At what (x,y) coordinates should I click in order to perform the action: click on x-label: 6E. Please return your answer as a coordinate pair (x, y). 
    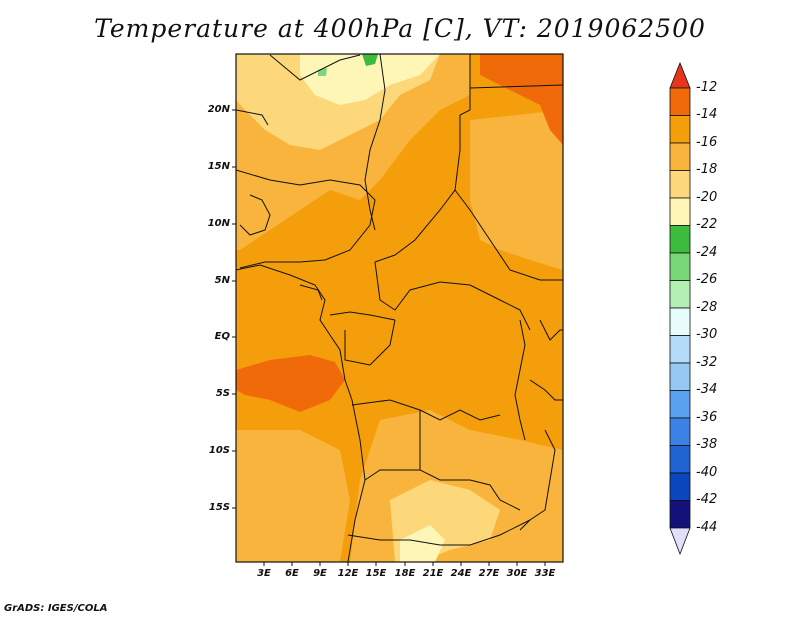
    Looking at the image, I should click on (292, 573).